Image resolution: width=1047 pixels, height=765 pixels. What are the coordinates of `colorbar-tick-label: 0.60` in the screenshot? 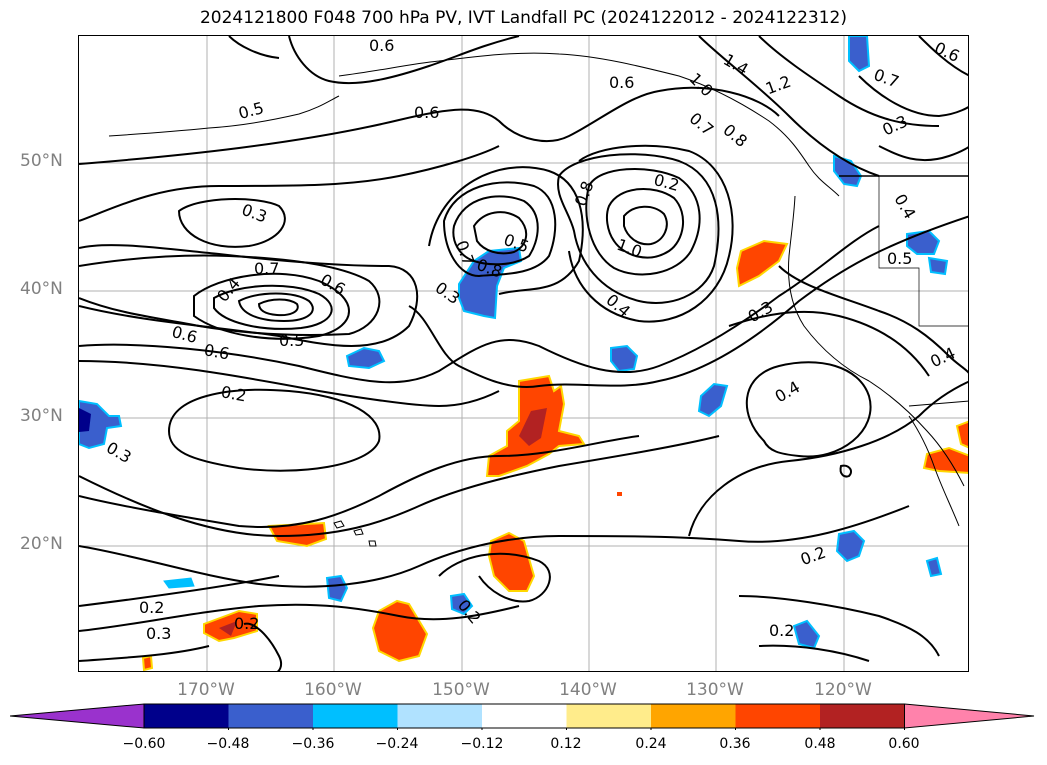 It's located at (904, 744).